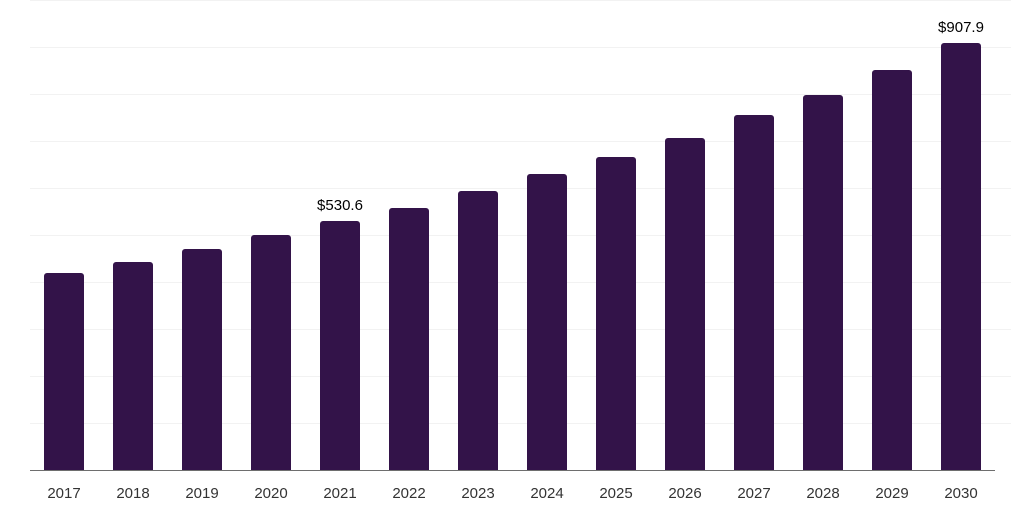 The image size is (1024, 512). Describe the element at coordinates (961, 256) in the screenshot. I see `bar-2030` at that location.